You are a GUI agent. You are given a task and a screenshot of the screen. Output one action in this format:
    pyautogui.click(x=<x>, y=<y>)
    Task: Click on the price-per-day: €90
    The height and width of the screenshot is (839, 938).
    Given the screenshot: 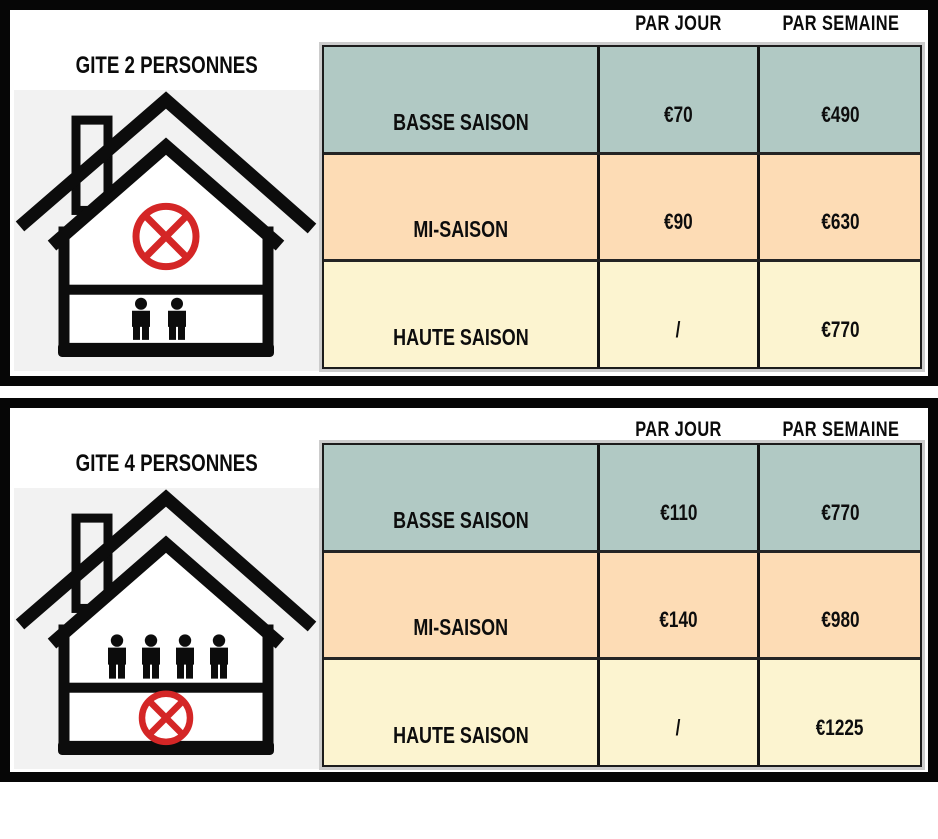 What is the action you would take?
    pyautogui.click(x=680, y=207)
    